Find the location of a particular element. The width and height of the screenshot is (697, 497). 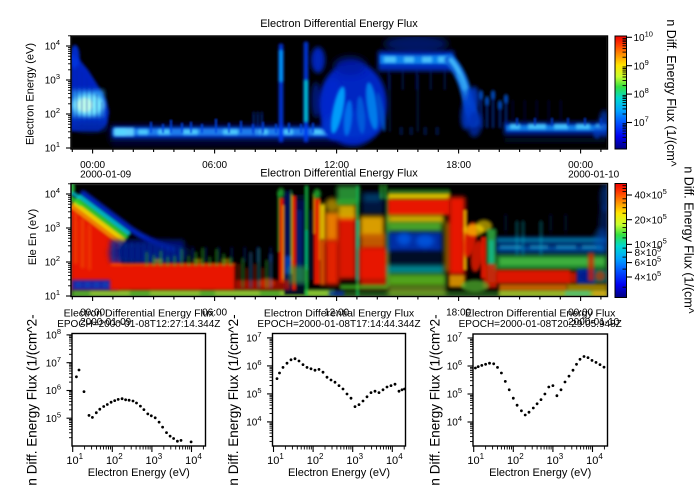

svg-text: 6×10⁵ is located at coordinates (648, 262).